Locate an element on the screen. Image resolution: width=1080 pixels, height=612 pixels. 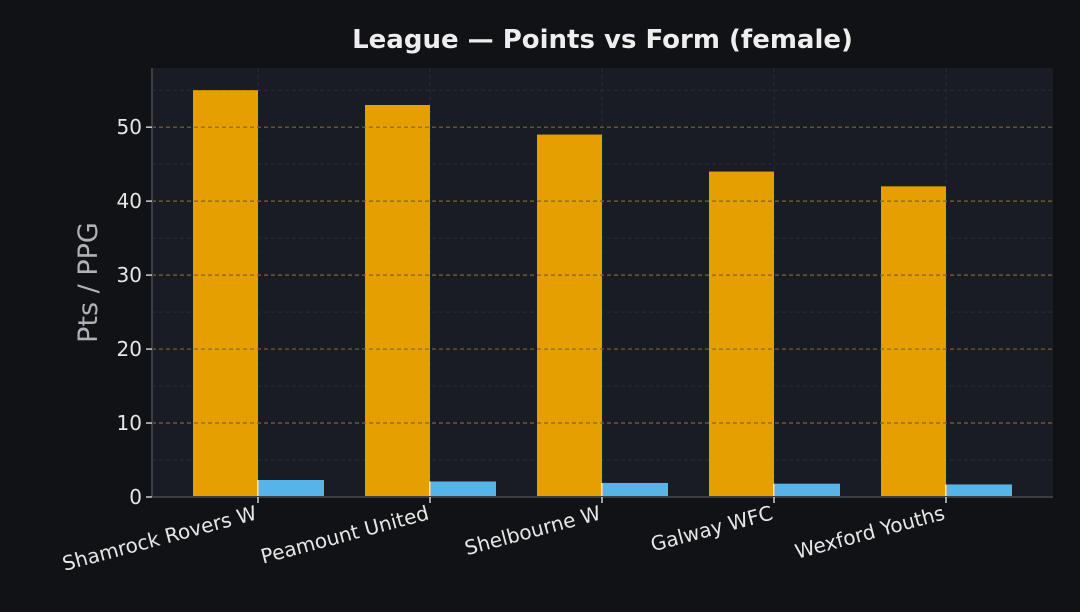
y-tick-label: 0 is located at coordinates (135, 497).